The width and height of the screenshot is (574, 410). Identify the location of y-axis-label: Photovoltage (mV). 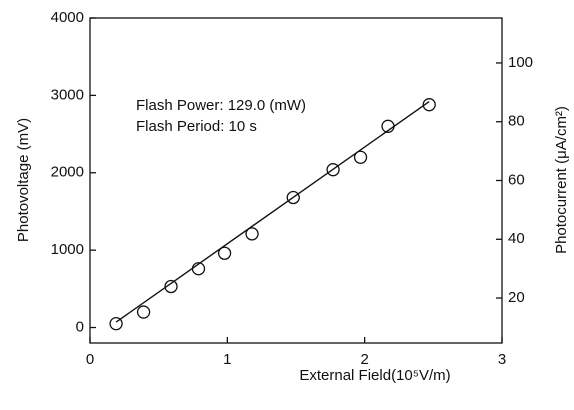
(23, 180).